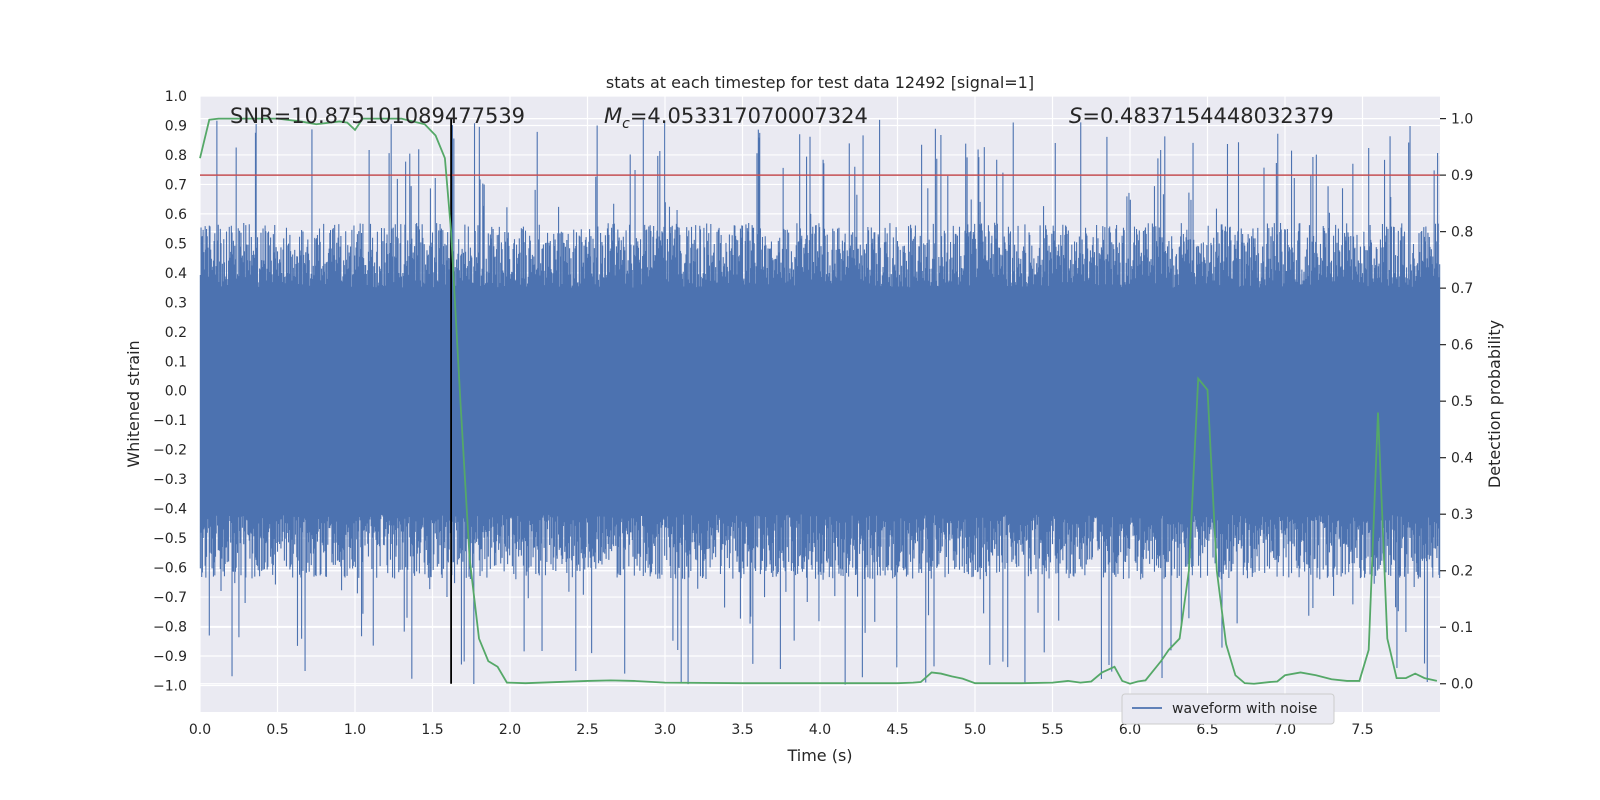 The height and width of the screenshot is (800, 1600). I want to click on x-tick-label: 0.0, so click(200, 730).